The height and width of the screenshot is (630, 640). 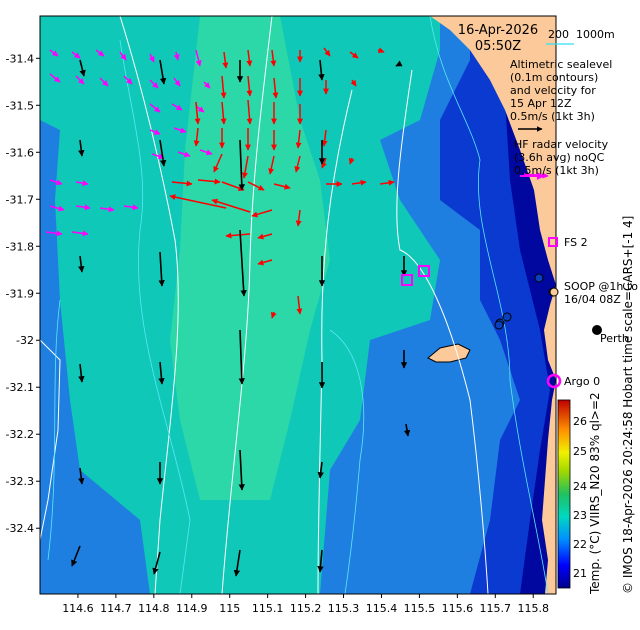 What do you see at coordinates (20, 58) in the screenshot?
I see `y-tick-label: -31.4` at bounding box center [20, 58].